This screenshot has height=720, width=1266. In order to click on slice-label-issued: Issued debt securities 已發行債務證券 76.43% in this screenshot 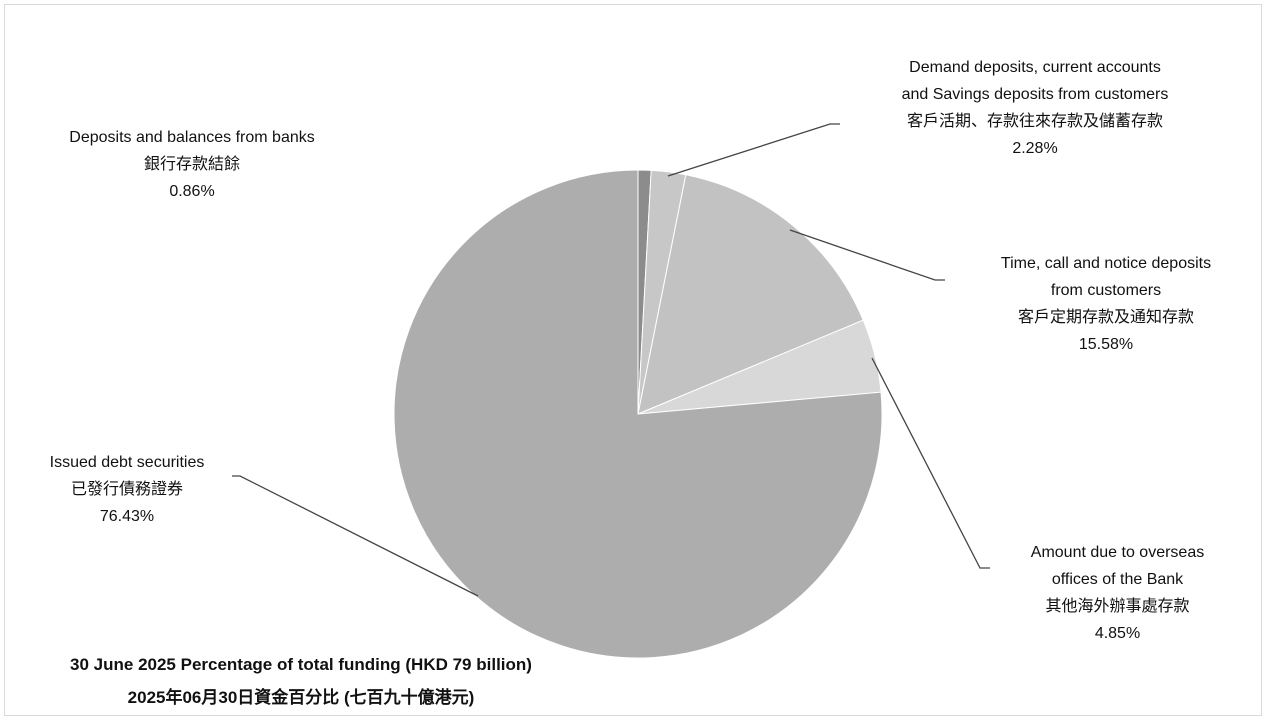, I will do `click(127, 489)`.